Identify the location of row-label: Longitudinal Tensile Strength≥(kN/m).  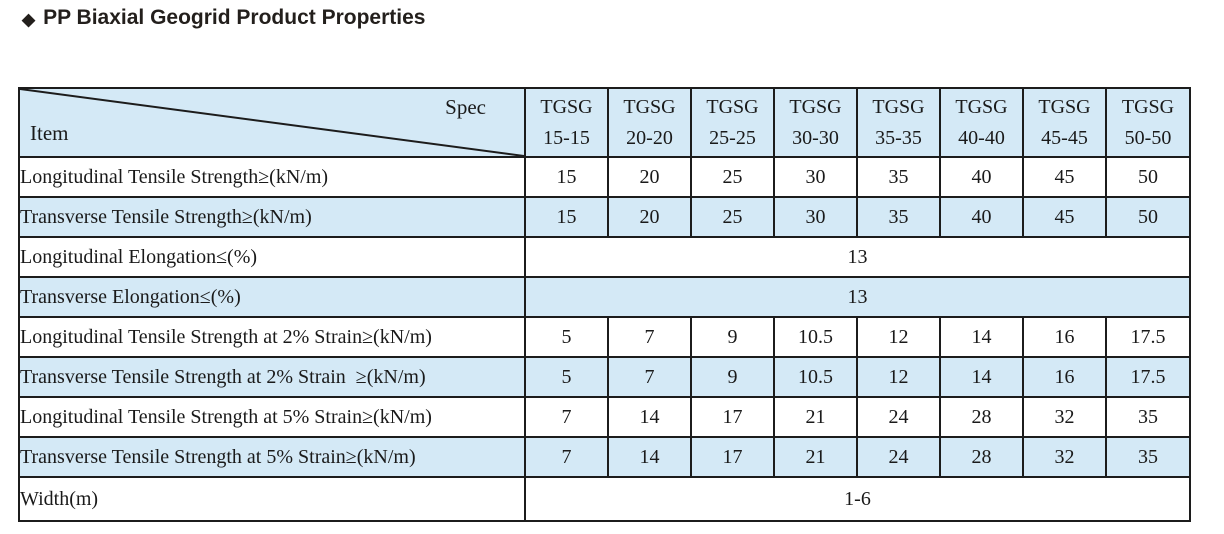
(272, 177).